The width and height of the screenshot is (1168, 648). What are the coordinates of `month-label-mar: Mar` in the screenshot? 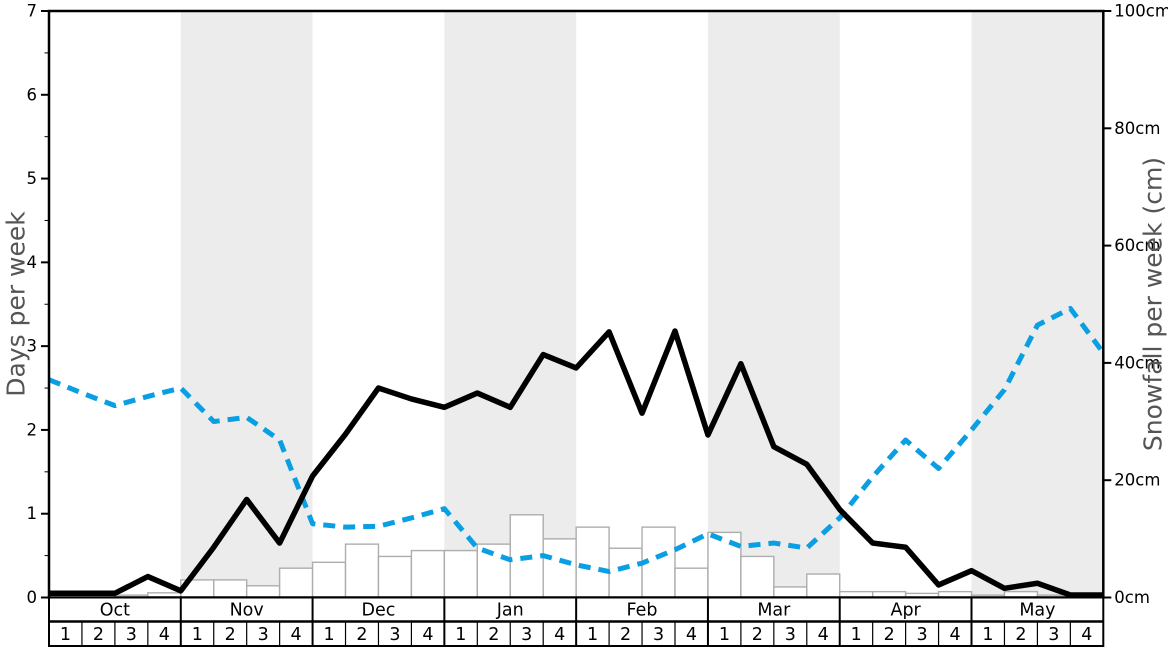 It's located at (774, 611).